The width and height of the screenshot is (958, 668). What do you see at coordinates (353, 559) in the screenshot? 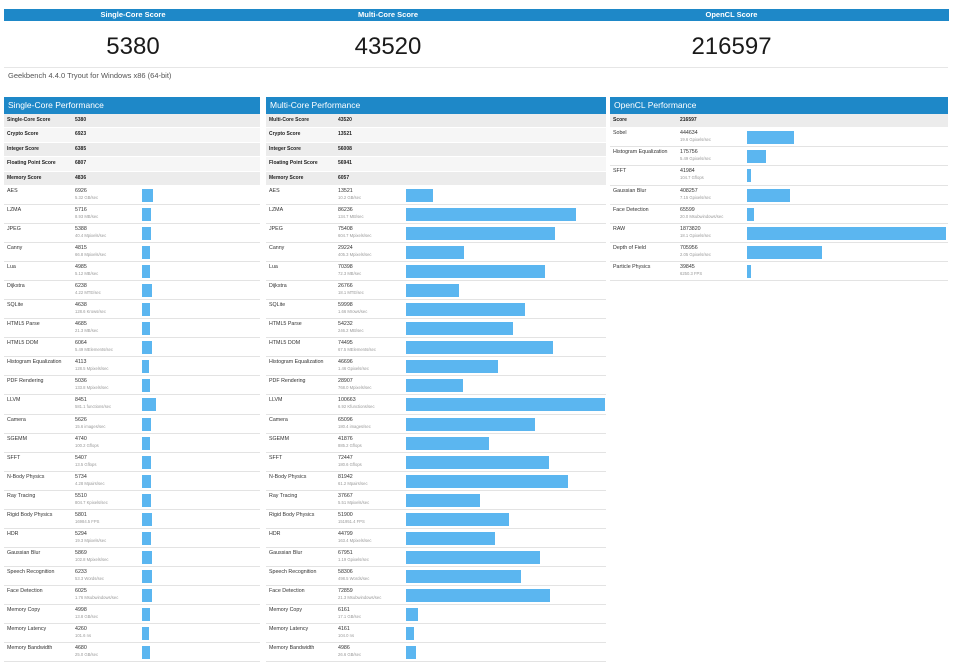
I see `benchmark-throughput: 1.19 Gpixels/sec` at bounding box center [353, 559].